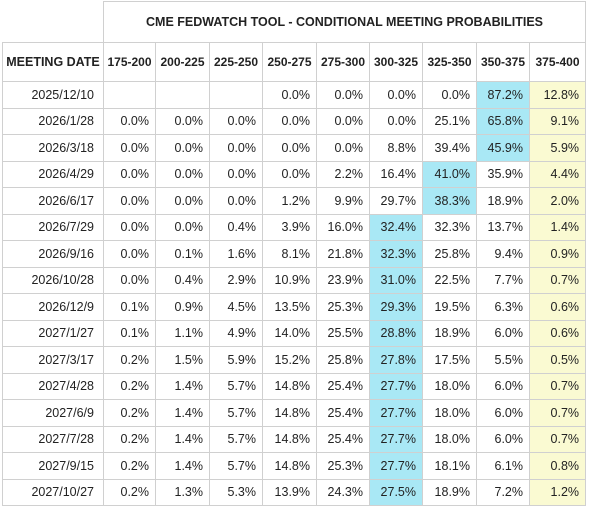  Describe the element at coordinates (449, 121) in the screenshot. I see `probability-cell: 25.1%` at that location.